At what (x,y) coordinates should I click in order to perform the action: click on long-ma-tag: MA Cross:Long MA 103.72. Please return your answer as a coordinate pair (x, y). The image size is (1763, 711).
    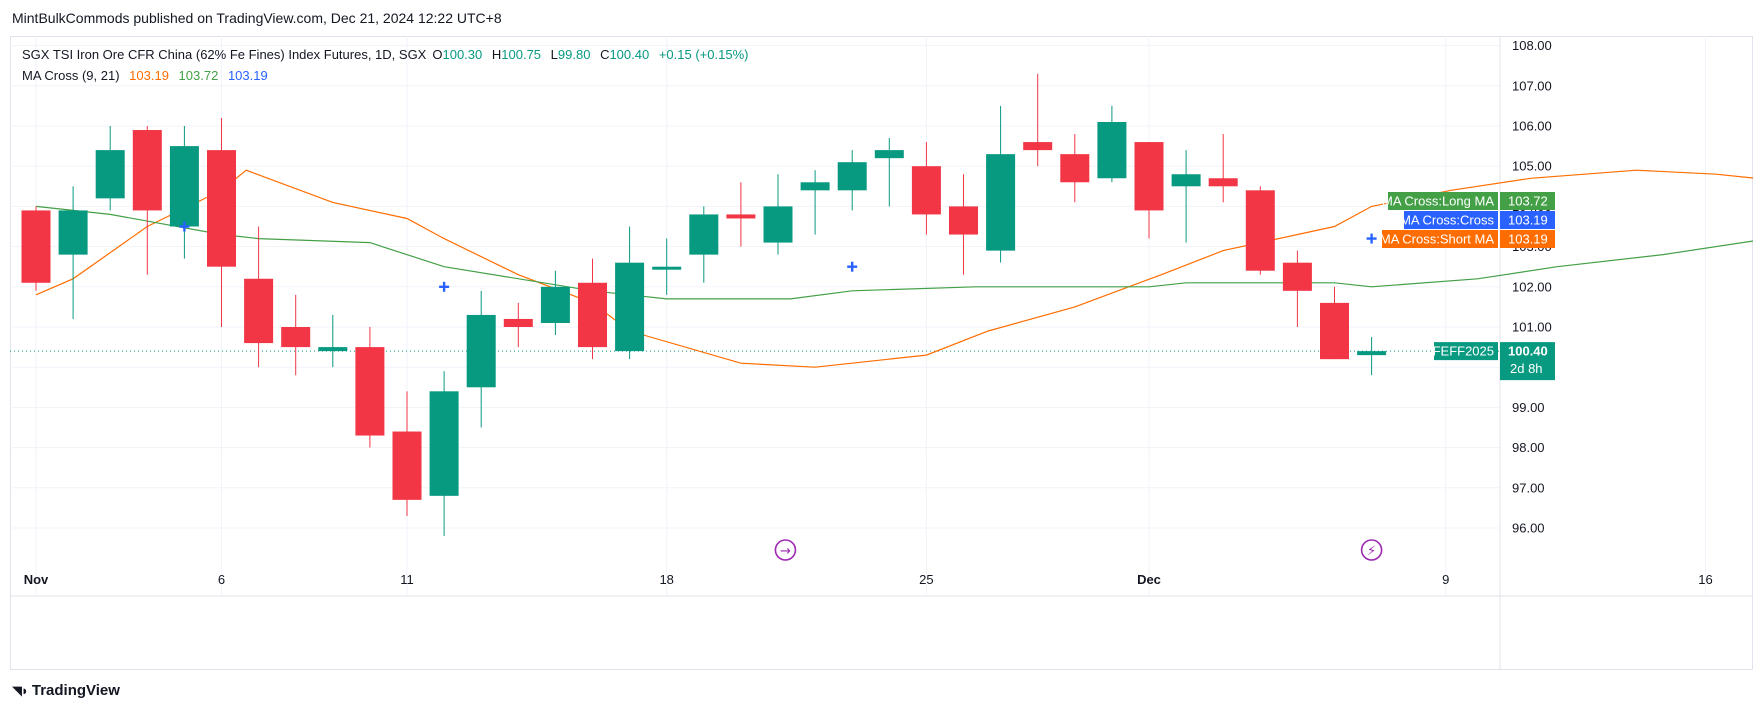
    Looking at the image, I should click on (1468, 201).